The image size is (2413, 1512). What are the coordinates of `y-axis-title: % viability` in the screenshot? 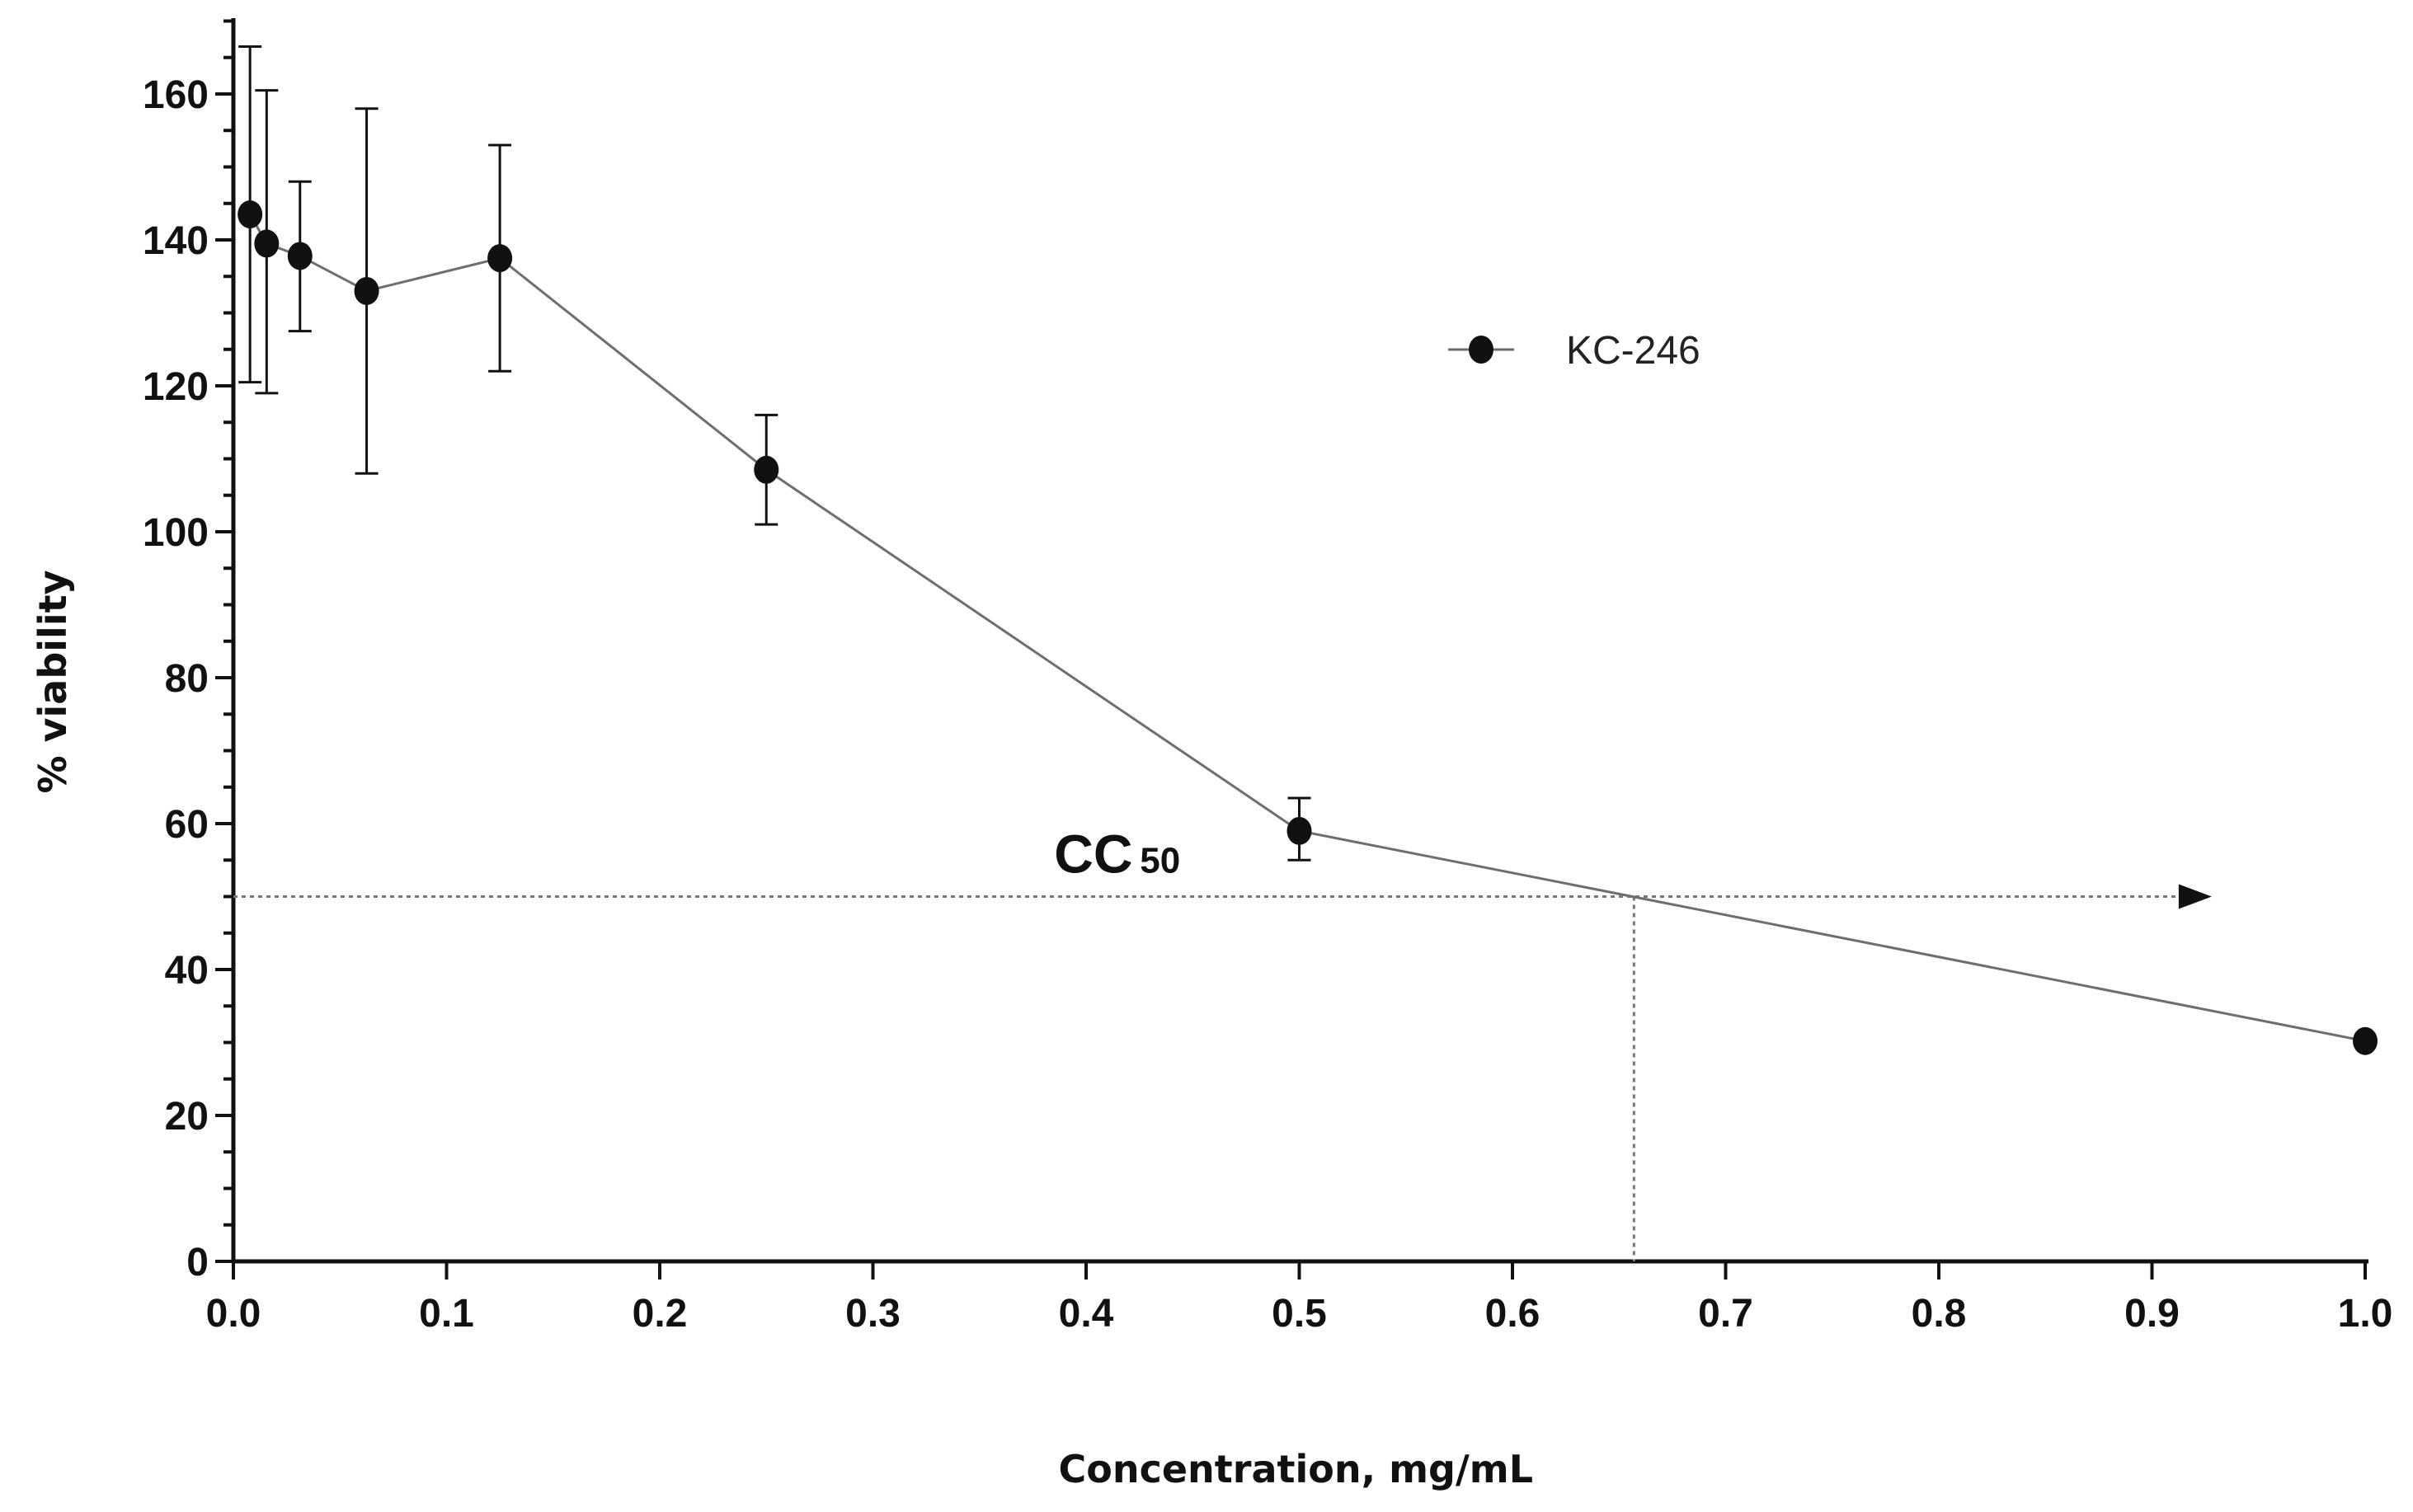 It's located at (53, 682).